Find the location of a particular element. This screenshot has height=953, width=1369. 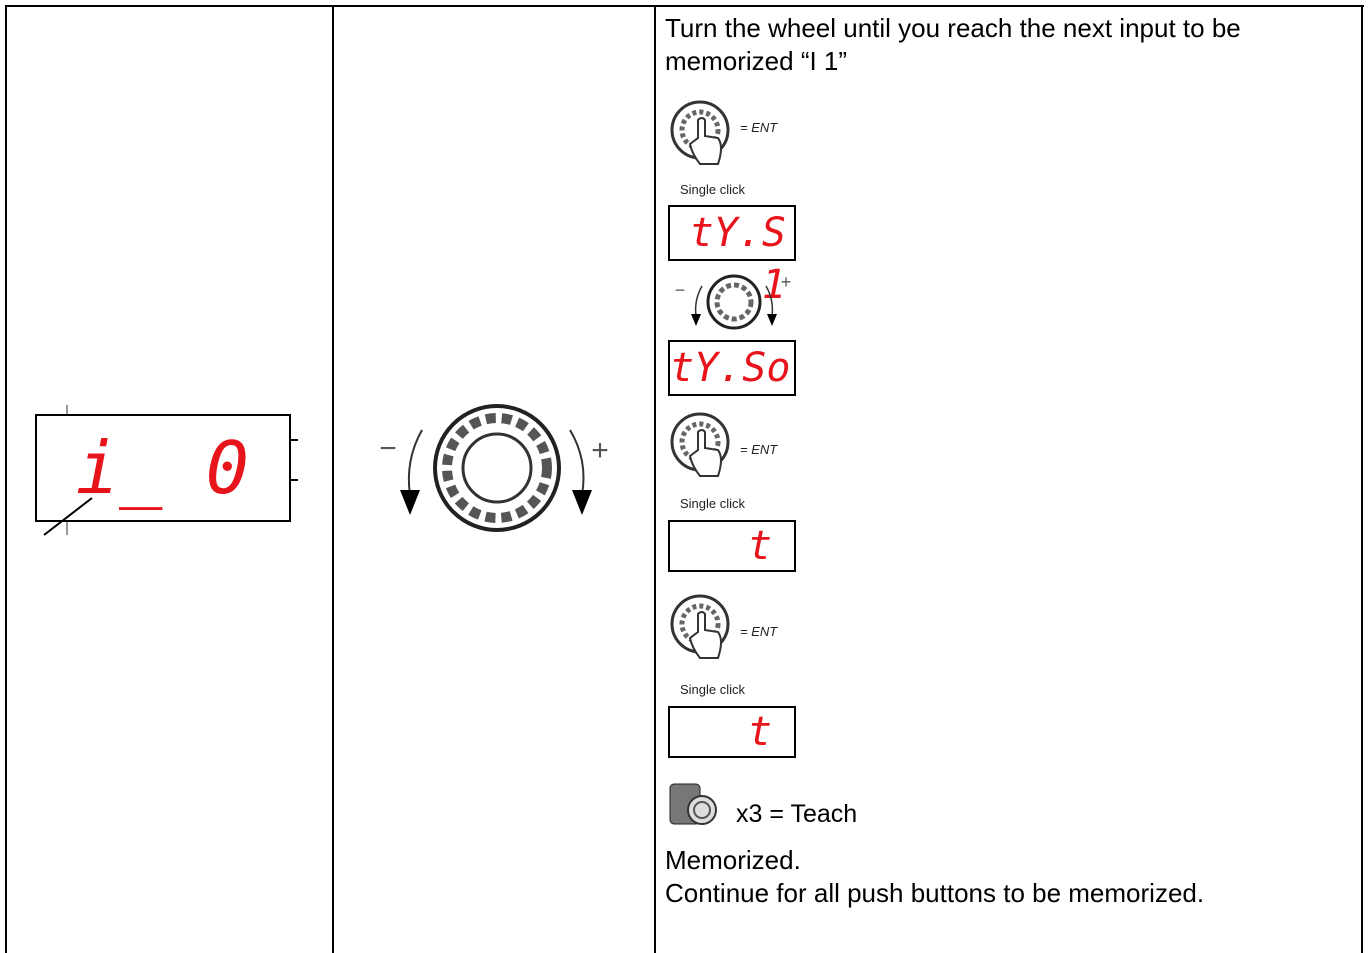

segment-display: i_ 0 is located at coordinates (163, 468).